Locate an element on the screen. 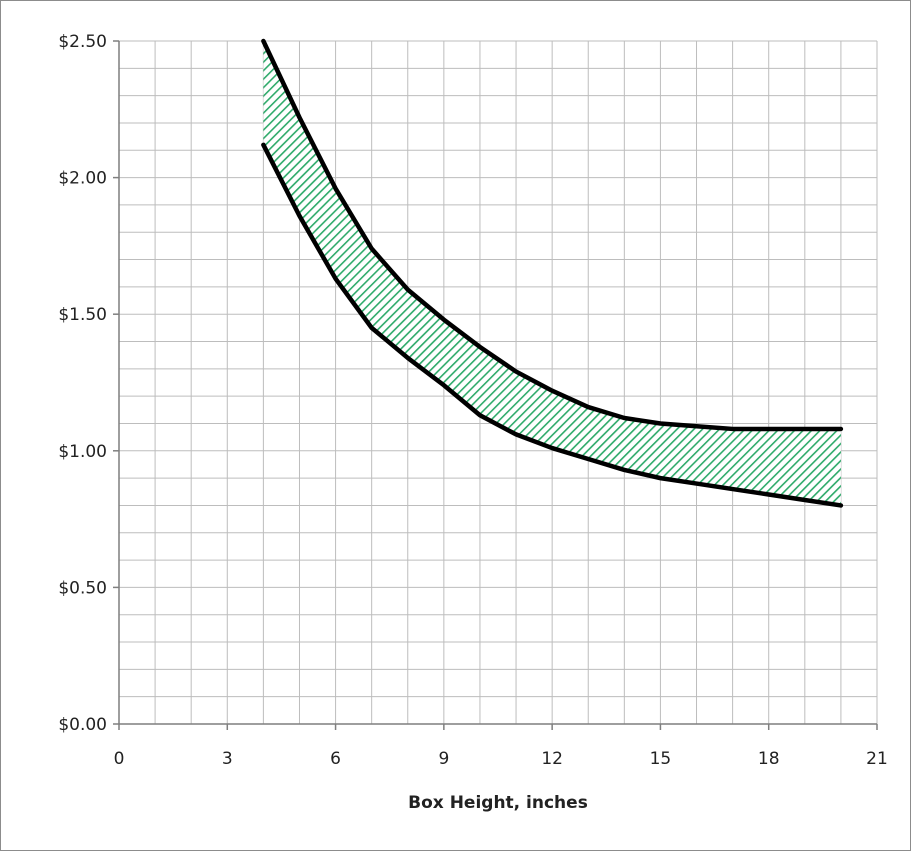  x-tick-label: 15 is located at coordinates (661, 759).